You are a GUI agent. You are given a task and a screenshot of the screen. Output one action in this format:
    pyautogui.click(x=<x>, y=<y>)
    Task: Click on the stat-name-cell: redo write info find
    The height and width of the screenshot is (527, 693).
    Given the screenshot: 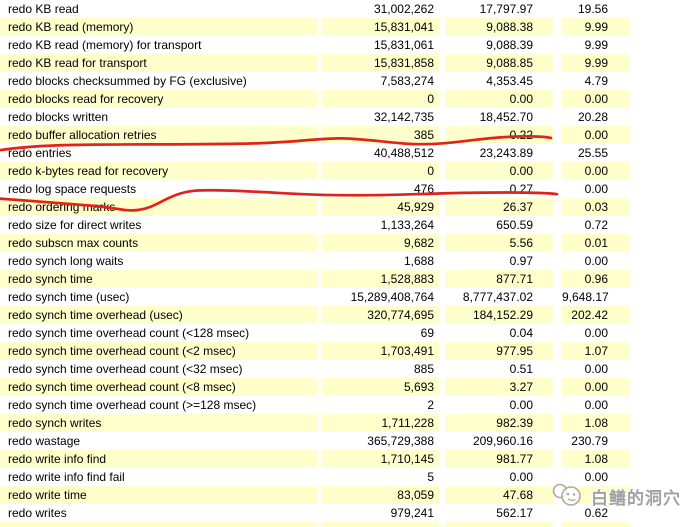 What is the action you would take?
    pyautogui.click(x=158, y=459)
    